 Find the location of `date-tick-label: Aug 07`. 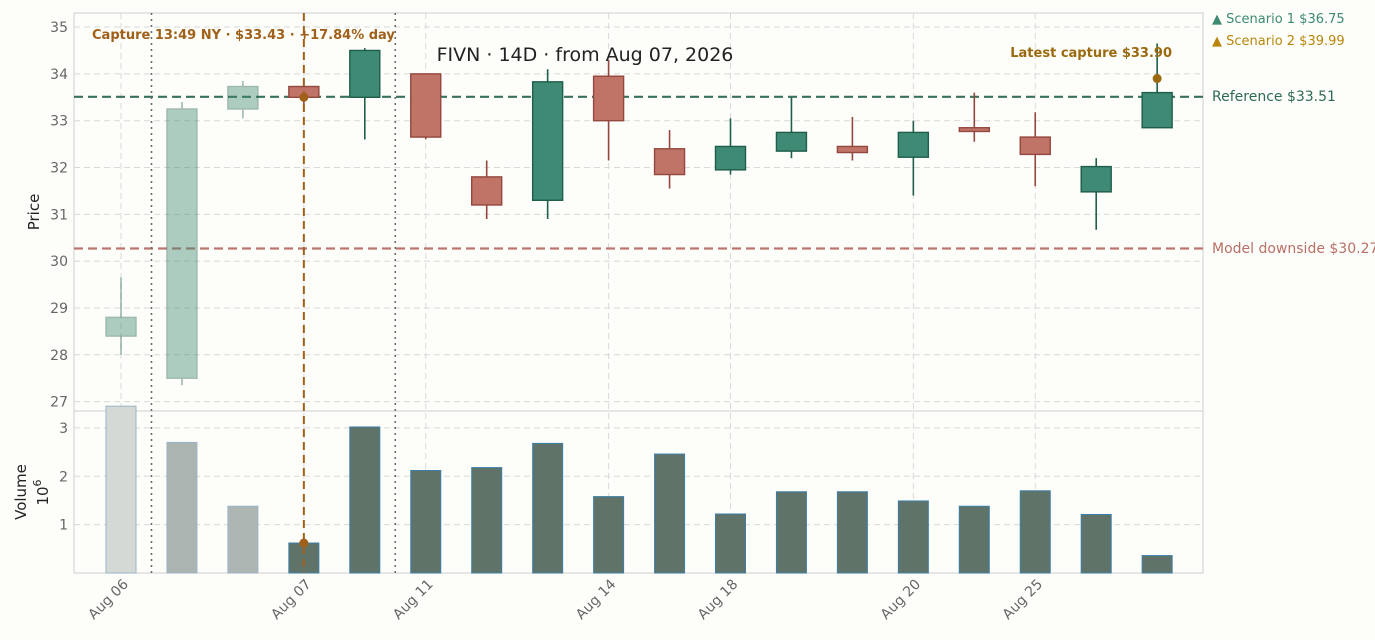

date-tick-label: Aug 07 is located at coordinates (291, 600).